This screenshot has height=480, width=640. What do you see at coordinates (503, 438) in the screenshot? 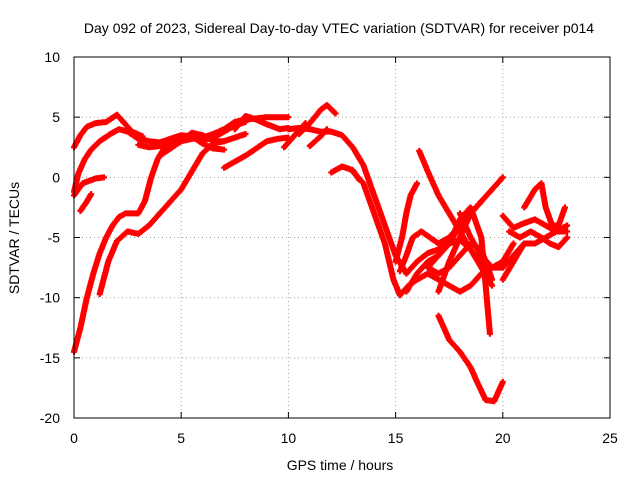
I see `x-tick-label: 20` at bounding box center [503, 438].